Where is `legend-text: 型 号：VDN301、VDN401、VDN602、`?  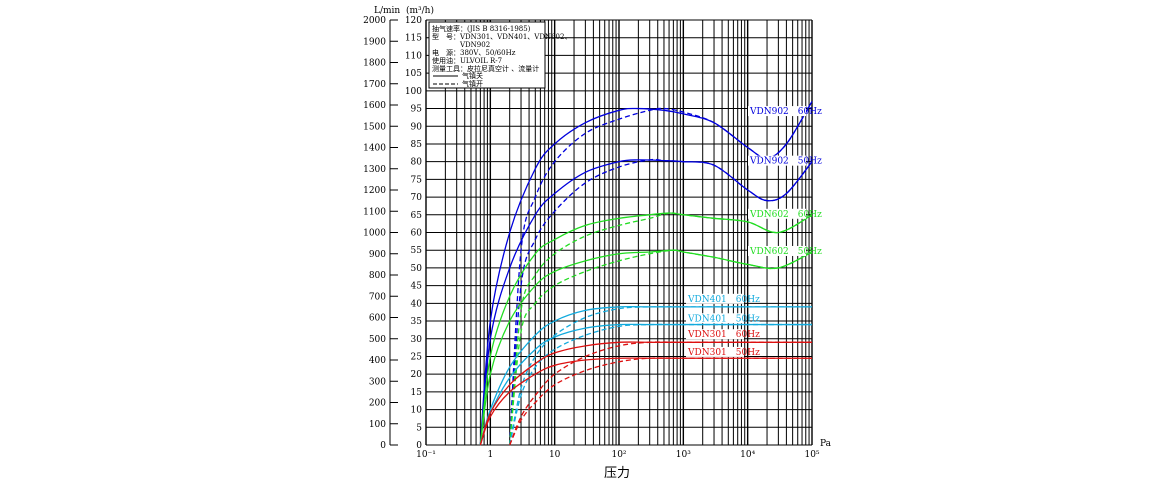 legend-text: 型 号：VDN301、VDN401、VDN602、 is located at coordinates (501, 36).